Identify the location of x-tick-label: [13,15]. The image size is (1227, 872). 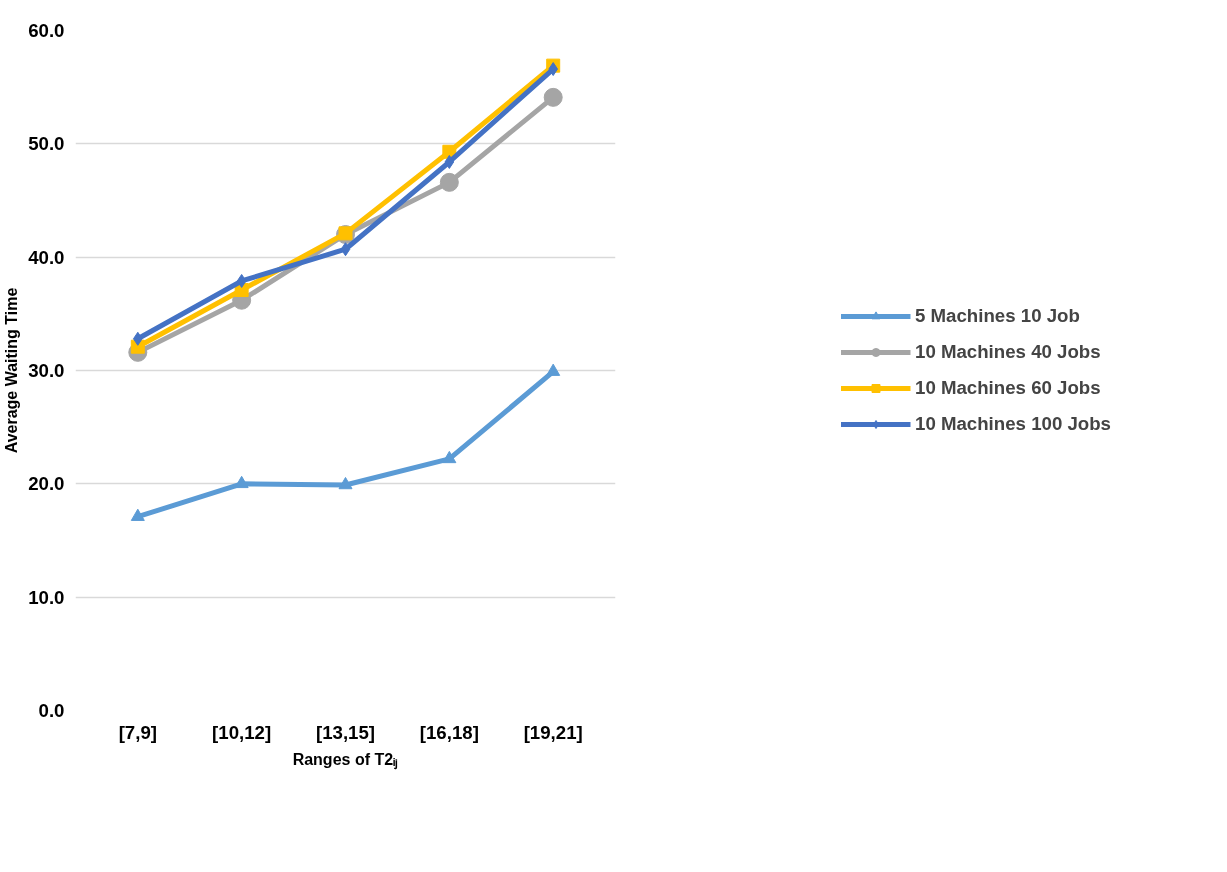
(345, 732).